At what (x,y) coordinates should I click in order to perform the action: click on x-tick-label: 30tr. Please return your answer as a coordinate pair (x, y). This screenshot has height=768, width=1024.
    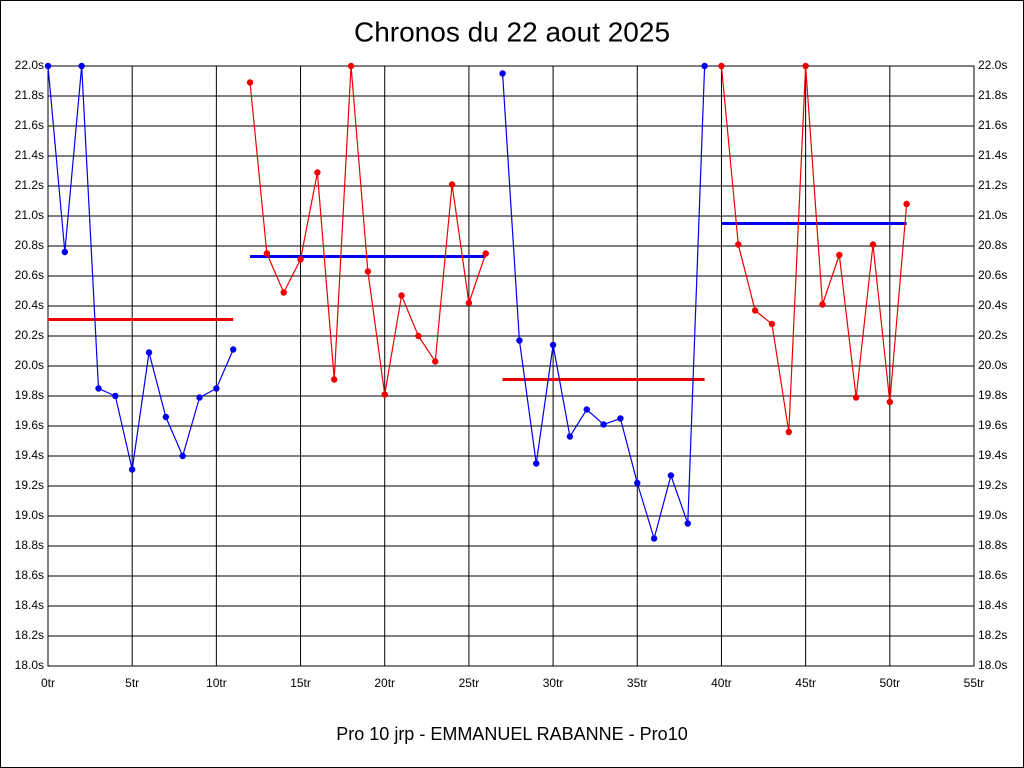
    Looking at the image, I should click on (553, 683).